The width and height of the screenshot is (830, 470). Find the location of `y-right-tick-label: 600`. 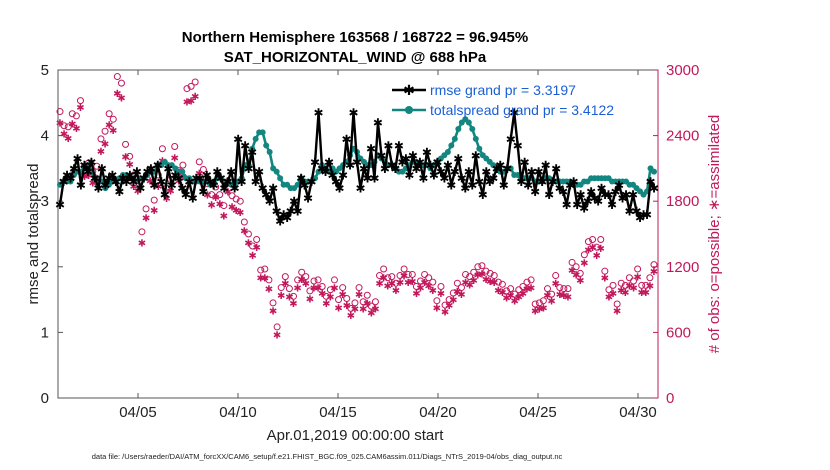

y-right-tick-label: 600 is located at coordinates (678, 332).